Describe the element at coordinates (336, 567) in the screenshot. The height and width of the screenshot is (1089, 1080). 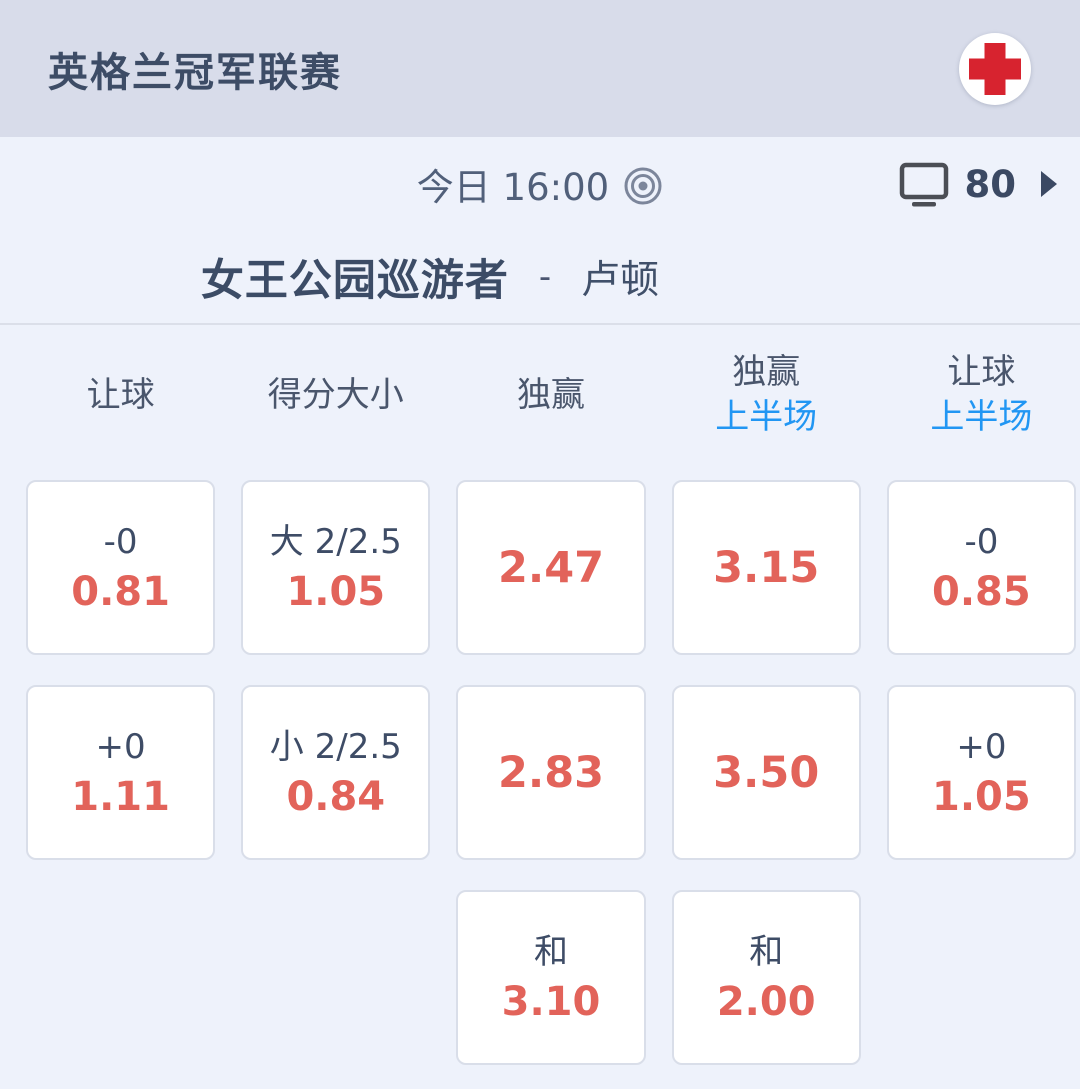
I see `odds-card-total-over: 大 2/2.5 1.05` at that location.